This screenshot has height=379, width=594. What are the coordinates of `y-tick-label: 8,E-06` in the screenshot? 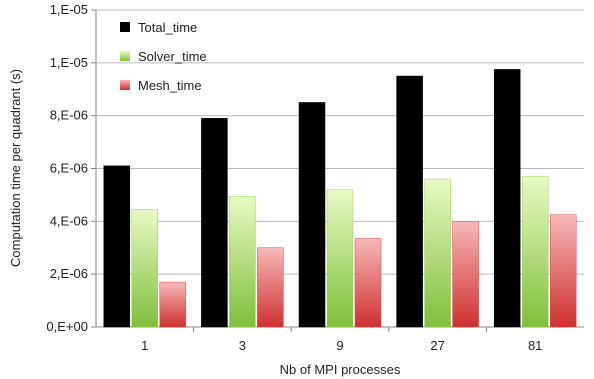 It's located at (69, 115).